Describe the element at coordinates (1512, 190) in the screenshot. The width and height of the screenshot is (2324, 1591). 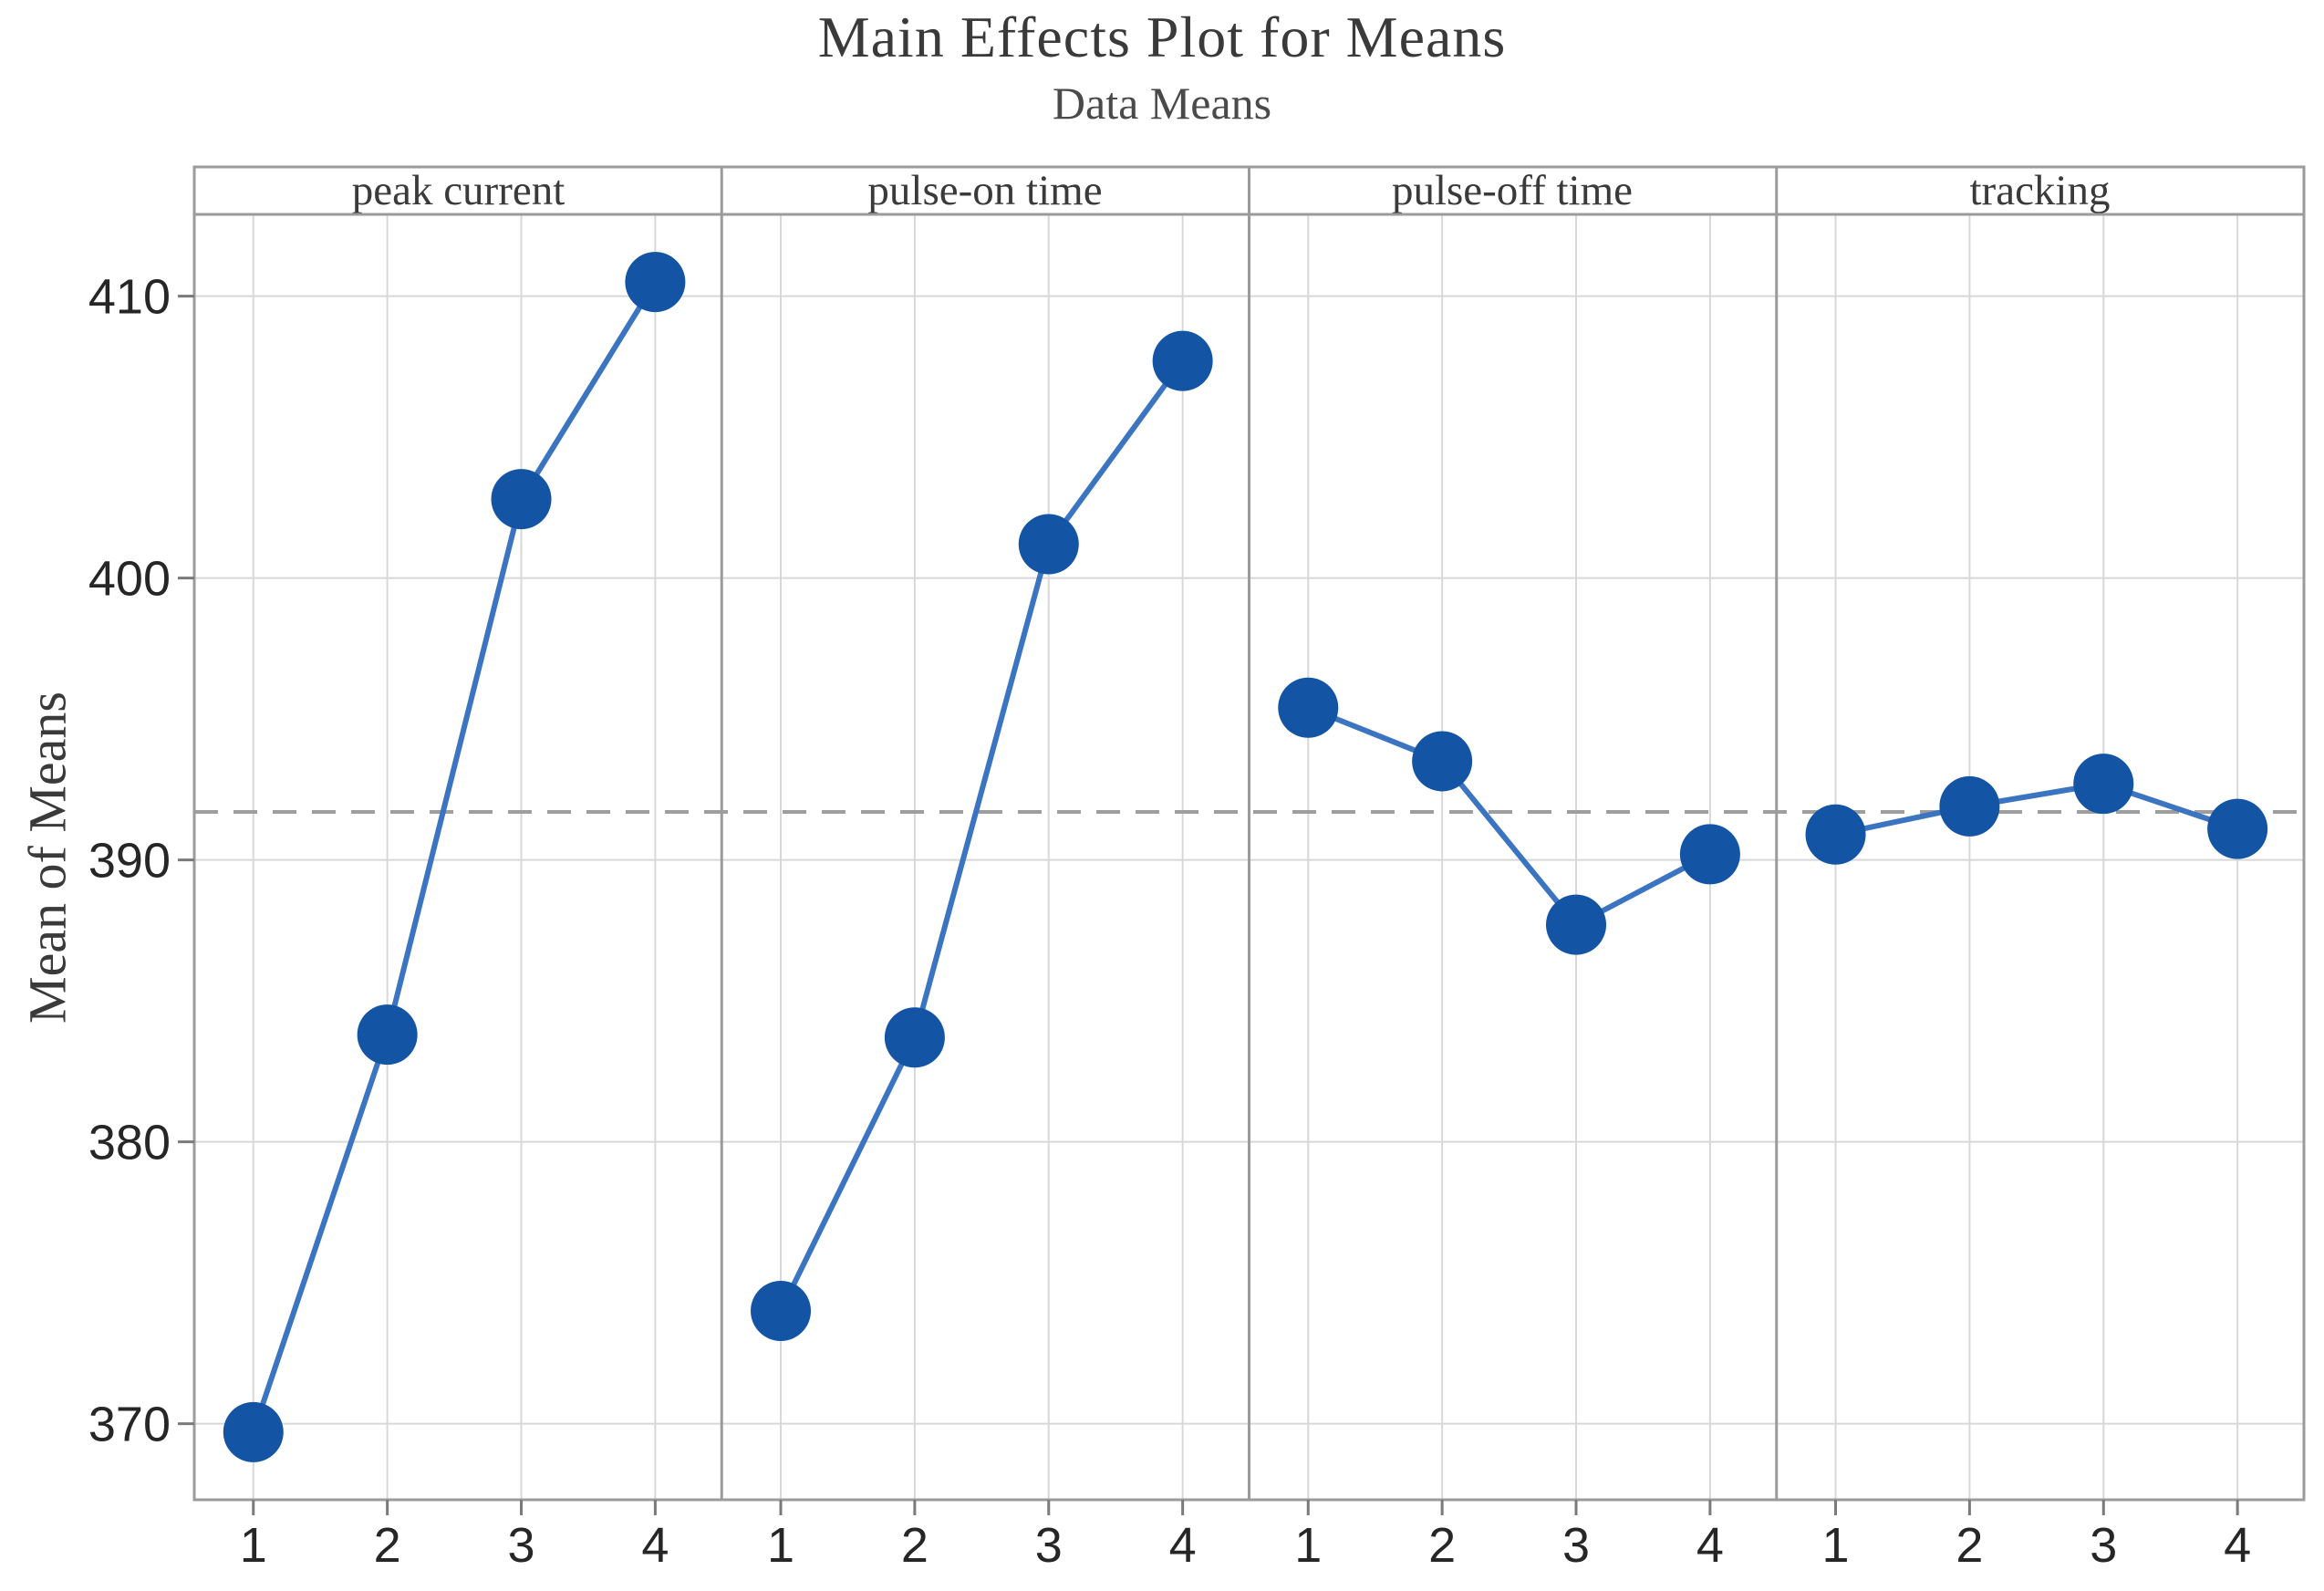
I see `panel-header-pulse-off-time: pulse-off time` at that location.